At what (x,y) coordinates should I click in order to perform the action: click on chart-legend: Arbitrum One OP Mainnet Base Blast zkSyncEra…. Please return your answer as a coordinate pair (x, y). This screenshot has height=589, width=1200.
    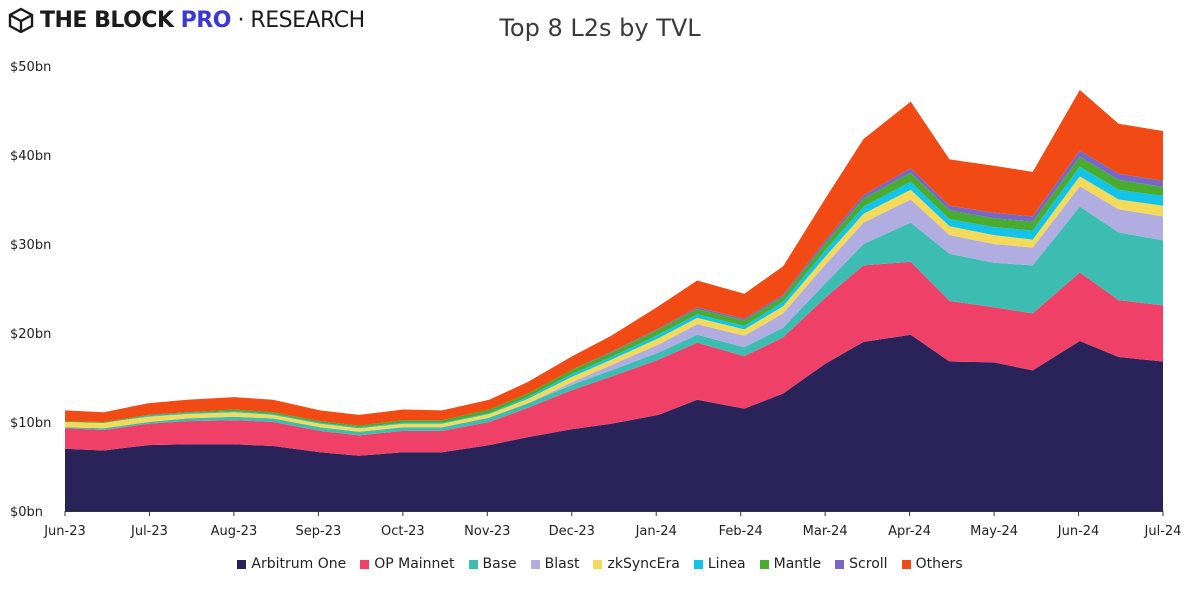
    Looking at the image, I should click on (600, 564).